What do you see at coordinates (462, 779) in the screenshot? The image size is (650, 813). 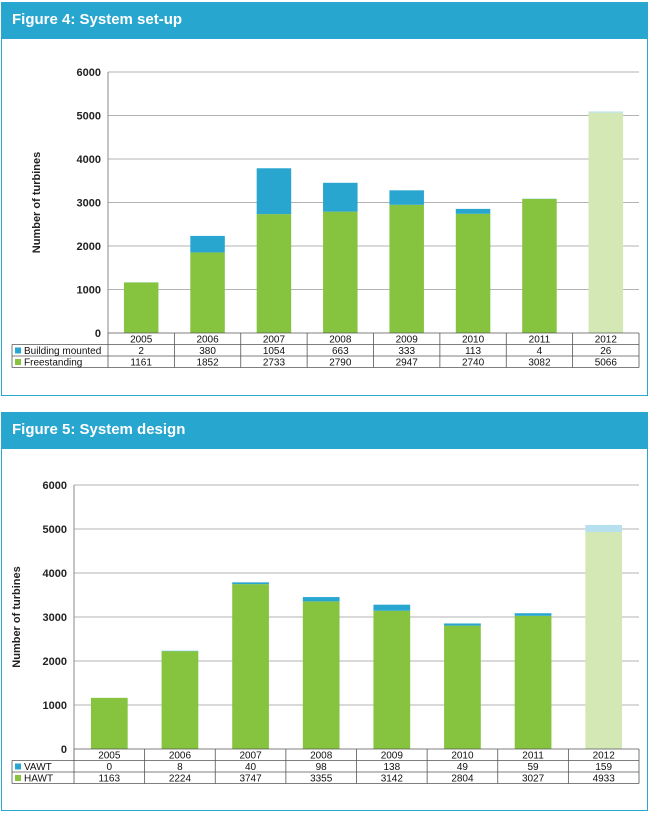 I see `data-value: 2804` at bounding box center [462, 779].